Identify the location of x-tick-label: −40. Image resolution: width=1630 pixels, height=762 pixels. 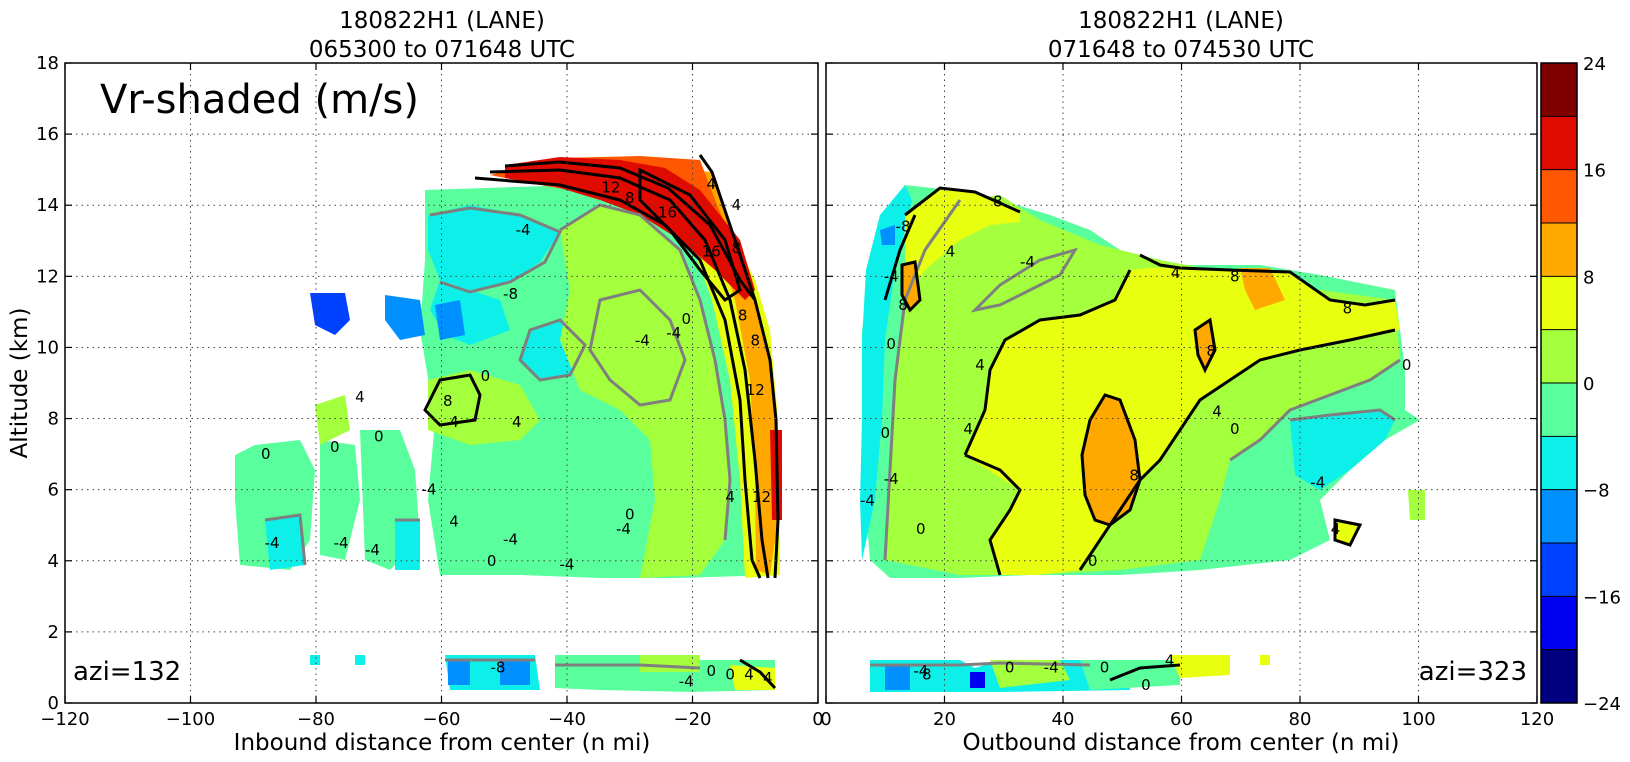
(567, 719).